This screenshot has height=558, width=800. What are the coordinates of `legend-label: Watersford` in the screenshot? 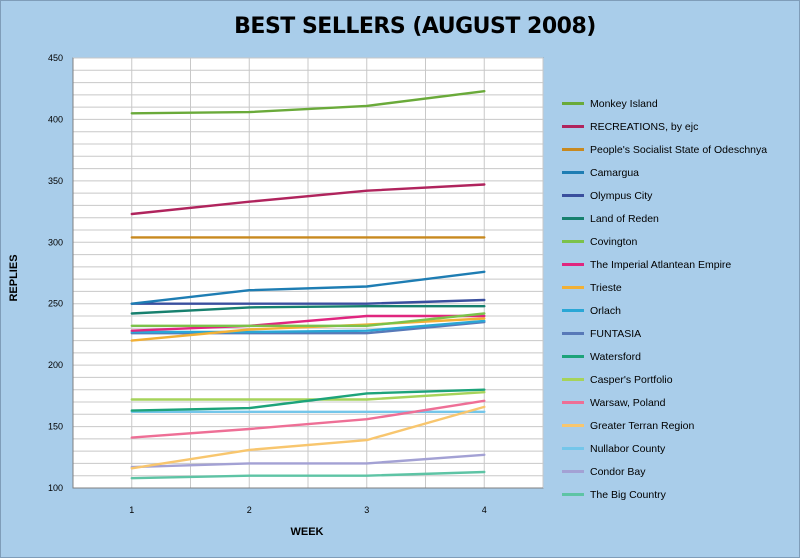 It's located at (615, 356).